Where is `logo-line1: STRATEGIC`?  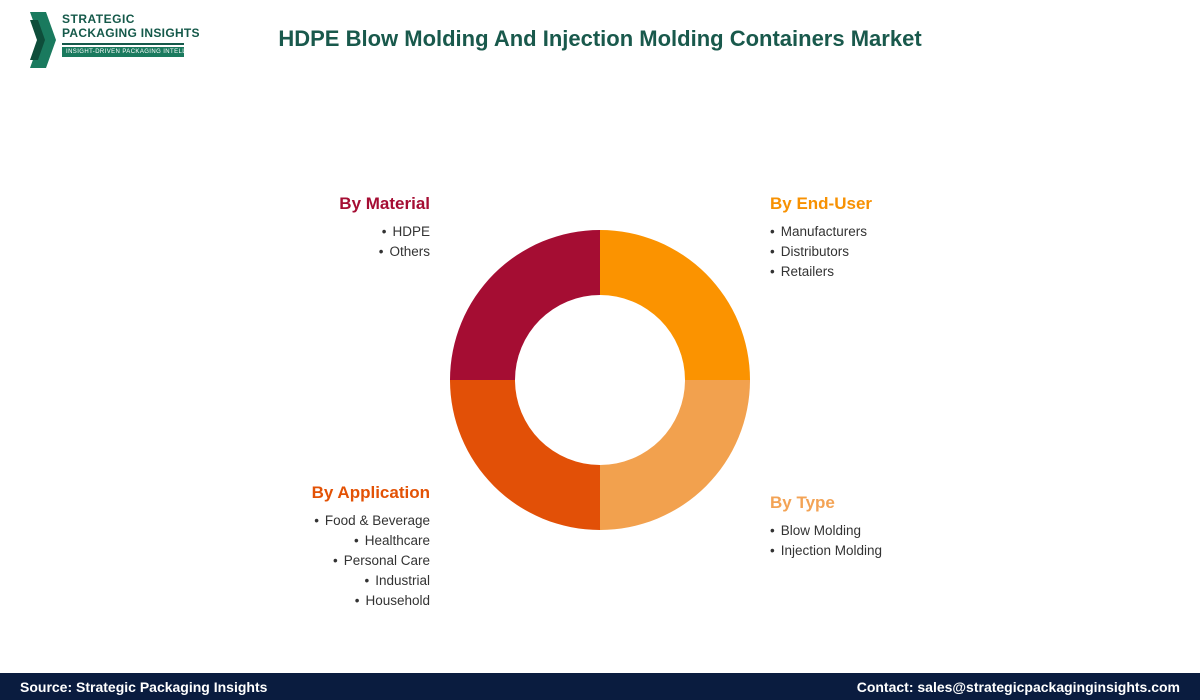
logo-line1: STRATEGIC is located at coordinates (98, 19).